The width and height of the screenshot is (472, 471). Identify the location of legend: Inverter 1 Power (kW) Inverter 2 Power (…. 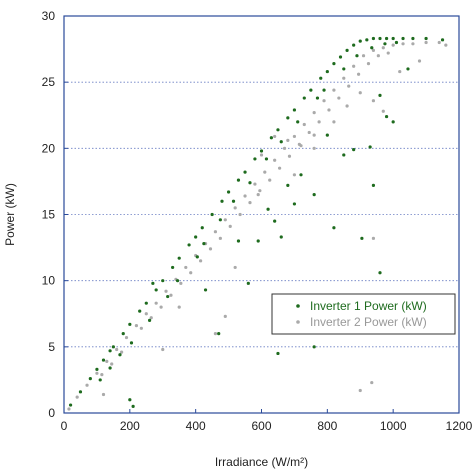
(363, 314).